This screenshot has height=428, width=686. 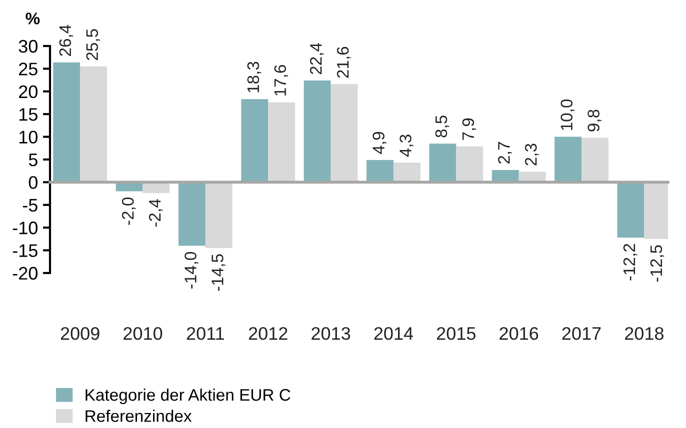 I want to click on data-label: 18,3, so click(x=254, y=77).